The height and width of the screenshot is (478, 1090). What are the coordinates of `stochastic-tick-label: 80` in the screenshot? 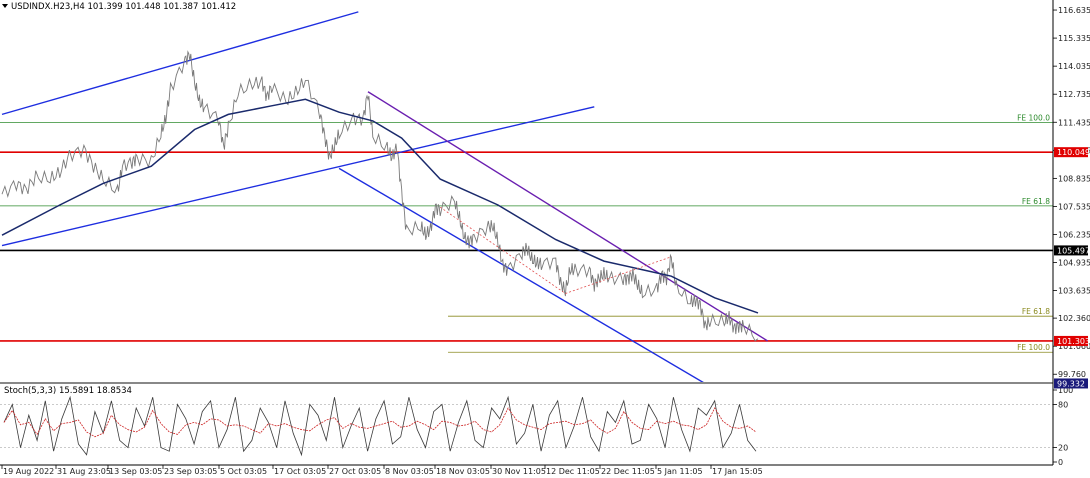 It's located at (1063, 404).